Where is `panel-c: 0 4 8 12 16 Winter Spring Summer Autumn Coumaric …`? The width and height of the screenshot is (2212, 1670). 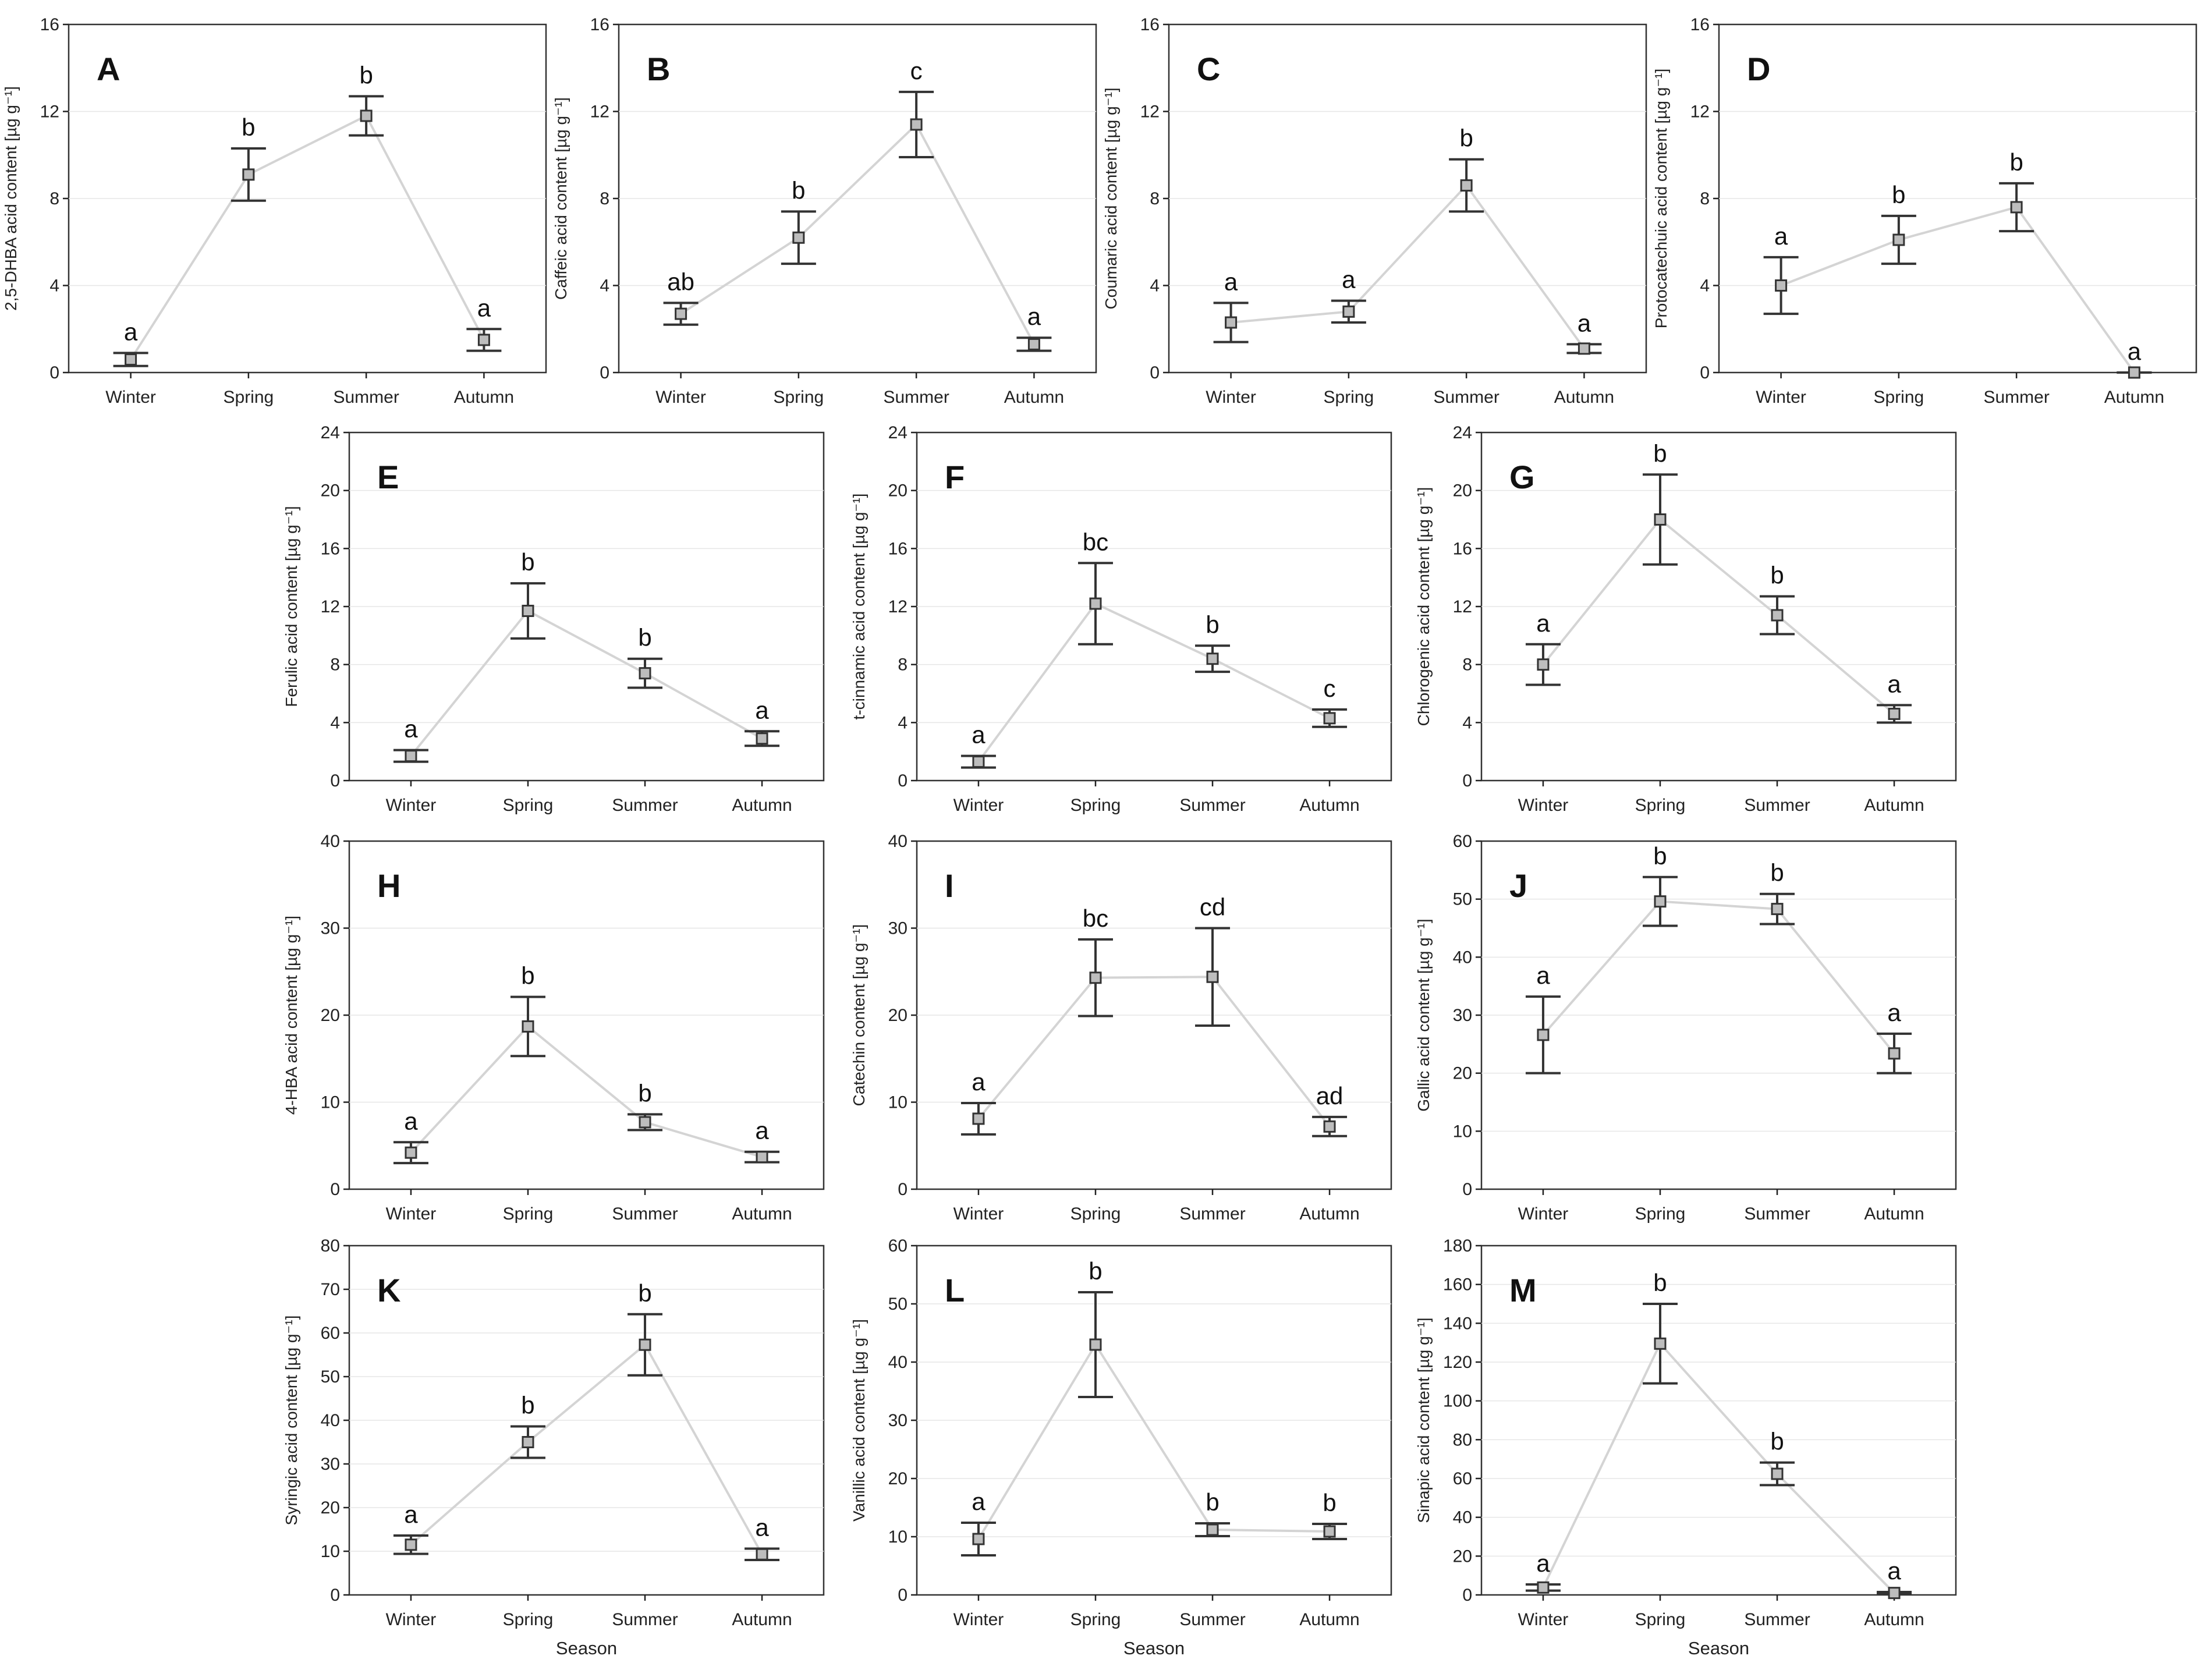 panel-c: 0 4 8 12 16 Winter Spring Summer Autumn Coumaric … is located at coordinates (1375, 211).